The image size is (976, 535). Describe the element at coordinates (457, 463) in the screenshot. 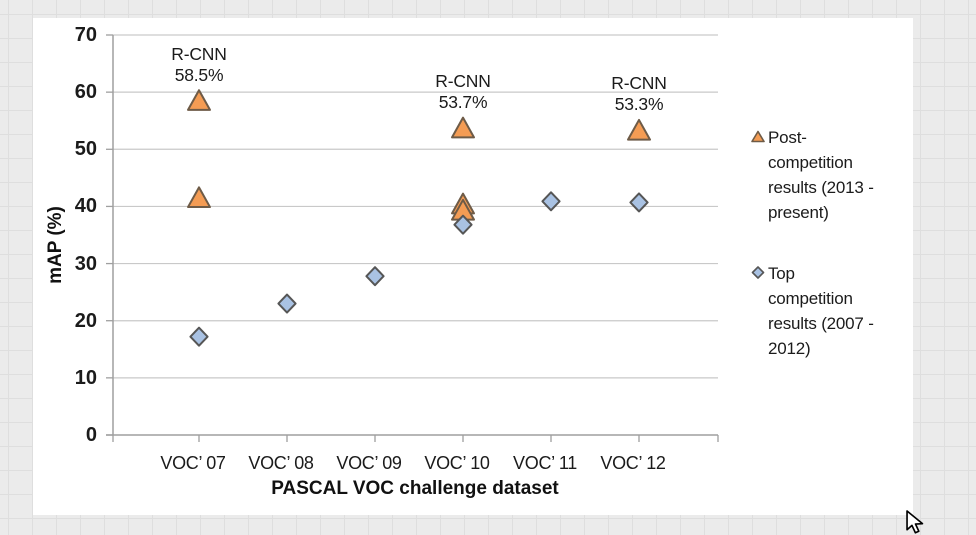

I see `x-tick-label: VOC’ 10` at that location.